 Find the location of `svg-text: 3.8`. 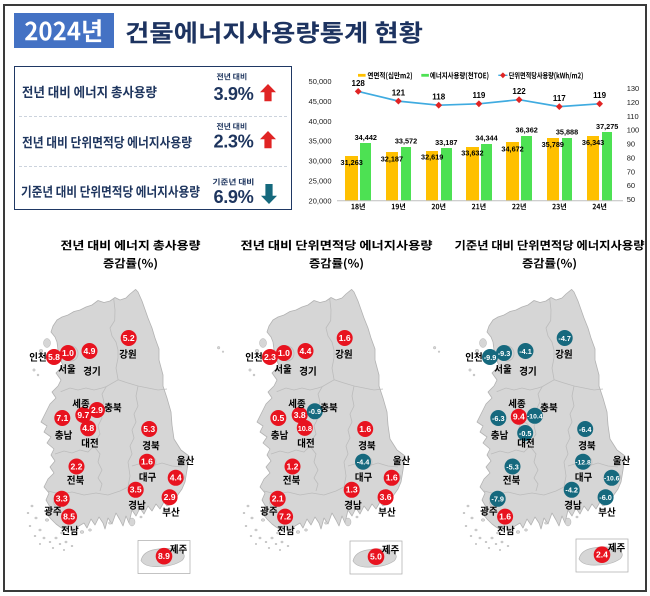

svg-text: 3.8 is located at coordinates (300, 415).